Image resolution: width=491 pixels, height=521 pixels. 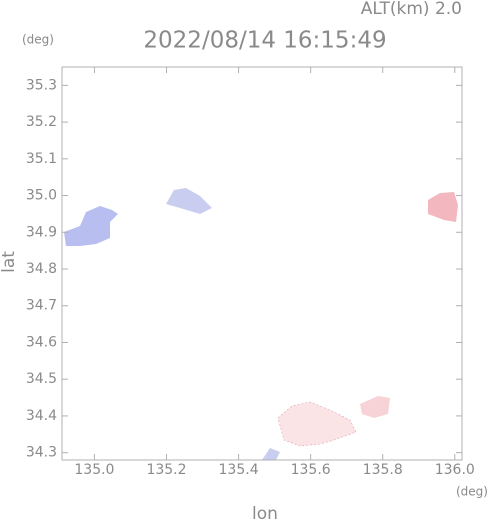 I want to click on x-tick-label: 135.2, so click(x=166, y=470).